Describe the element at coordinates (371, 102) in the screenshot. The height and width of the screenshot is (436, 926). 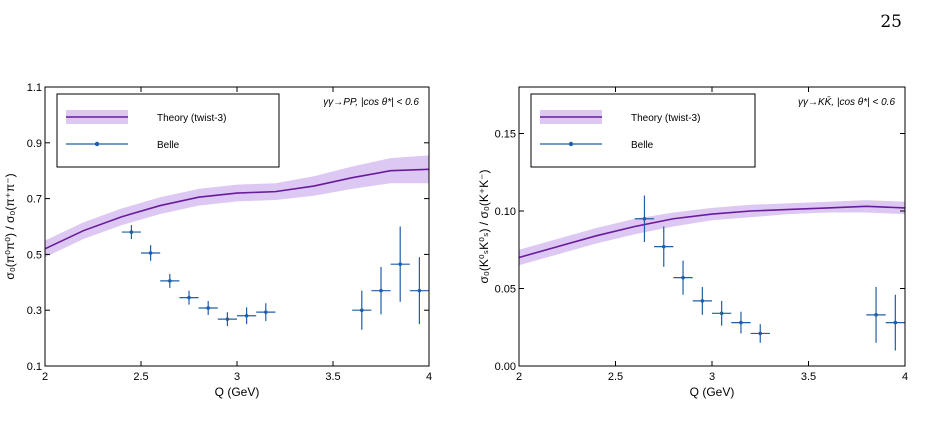
I see `process-annotation: γγ→PP, |cos θ*| < 0.6` at that location.